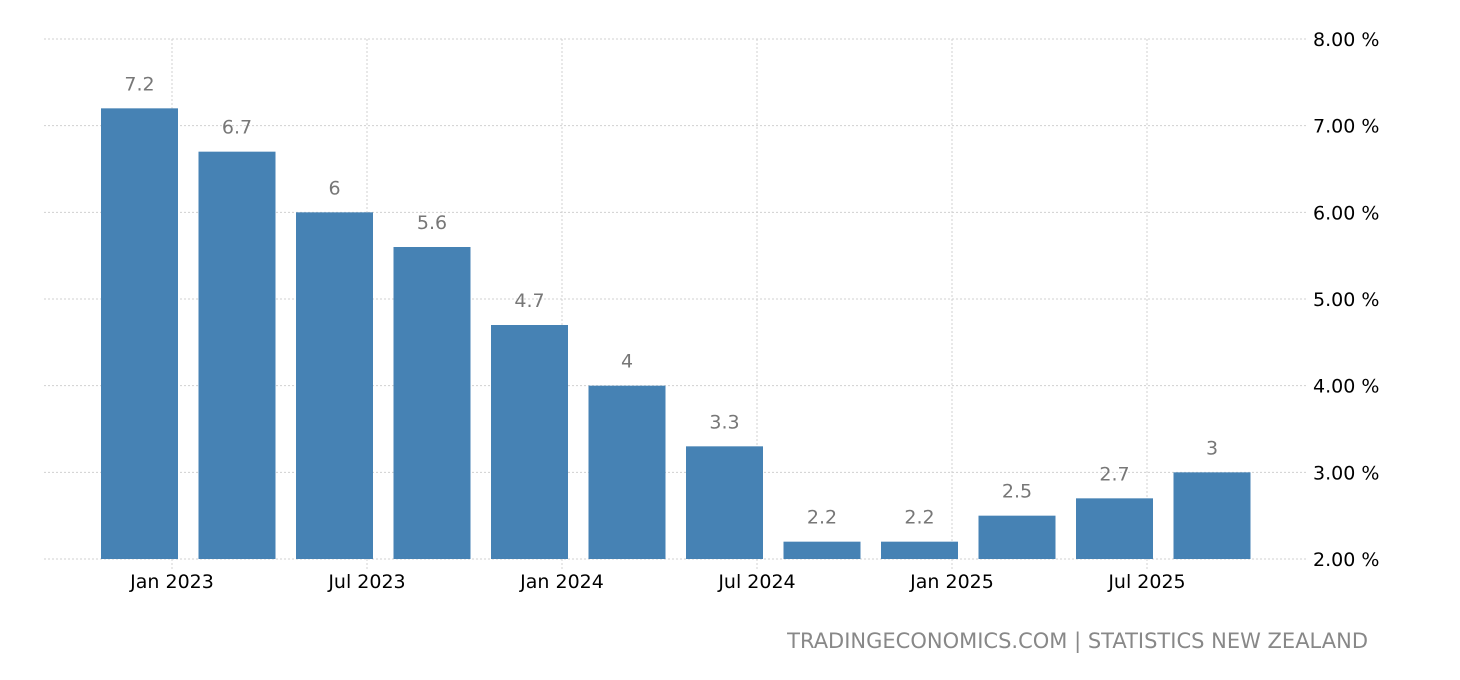 The height and width of the screenshot is (680, 1460). What do you see at coordinates (1346, 40) in the screenshot?
I see `y-tick-label: 8.00 %` at bounding box center [1346, 40].